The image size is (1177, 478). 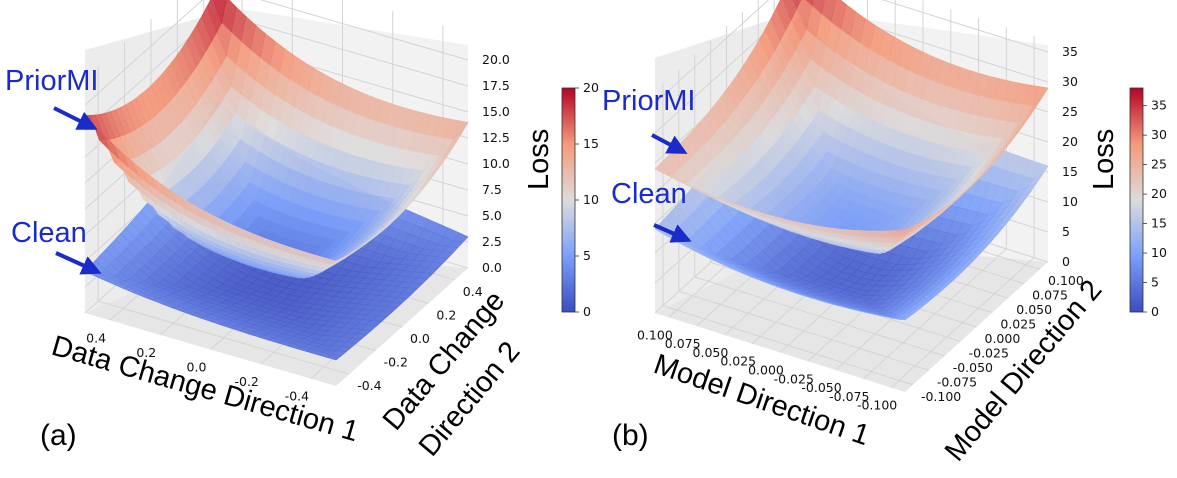 I want to click on panel-b-colorbar-ticks: 0 5 10 15 20 25 30 35, so click(x=1155, y=208).